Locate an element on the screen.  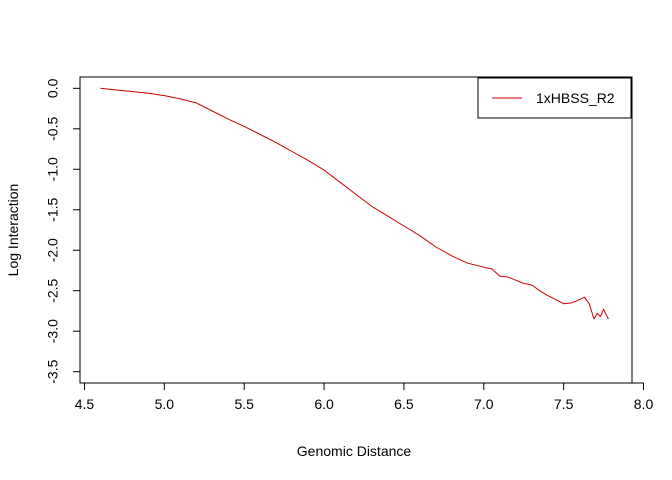
x-axis: 4.5 5.0 5.5 6.0 6.5 7.0 7.5 8.0 is located at coordinates (364, 397).